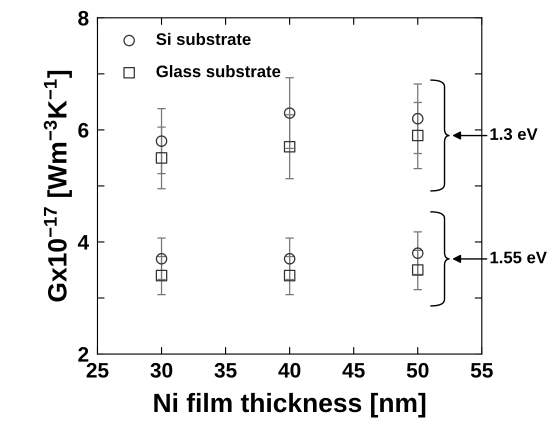 The image size is (557, 425). I want to click on text: 1.3 eV, so click(514, 134).